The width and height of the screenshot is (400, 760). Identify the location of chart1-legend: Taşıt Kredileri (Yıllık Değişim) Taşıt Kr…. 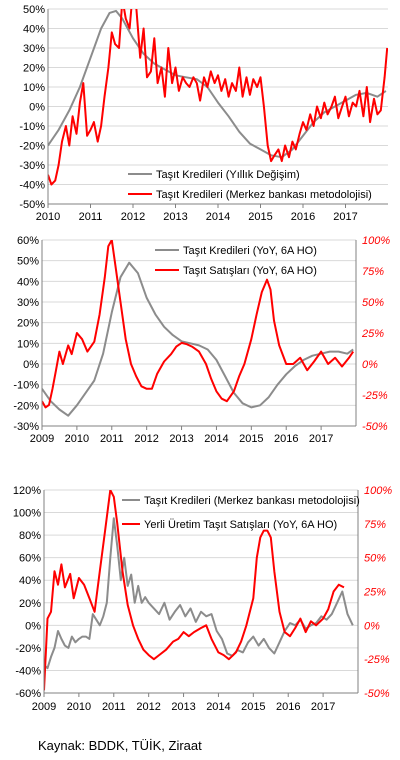
(250, 185).